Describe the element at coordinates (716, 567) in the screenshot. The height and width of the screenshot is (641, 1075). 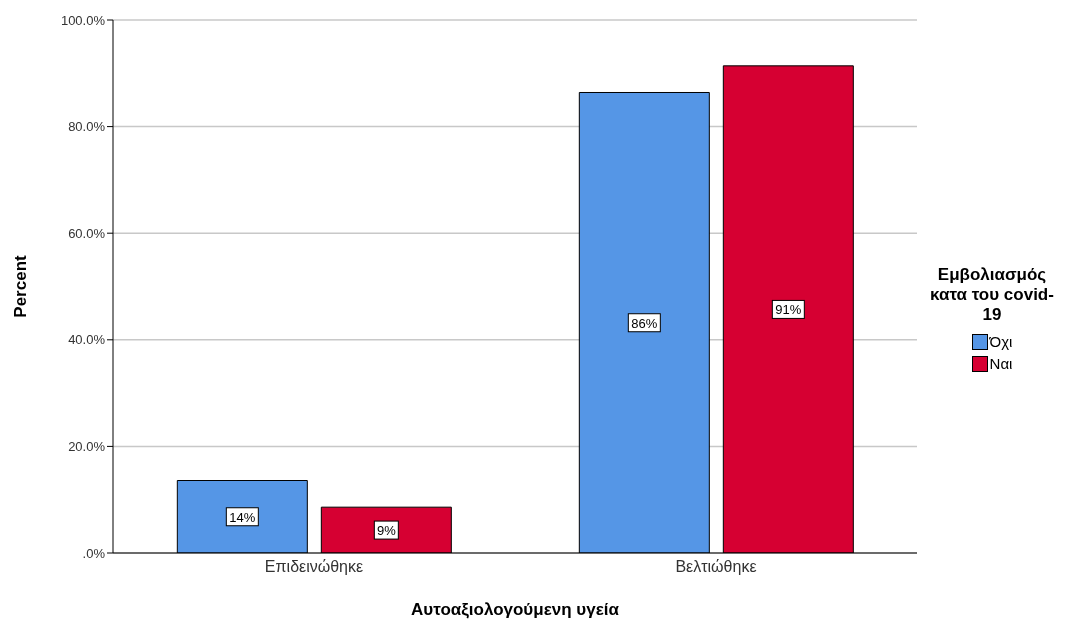
I see `x-tick-label: Βελτιώθηκε` at that location.